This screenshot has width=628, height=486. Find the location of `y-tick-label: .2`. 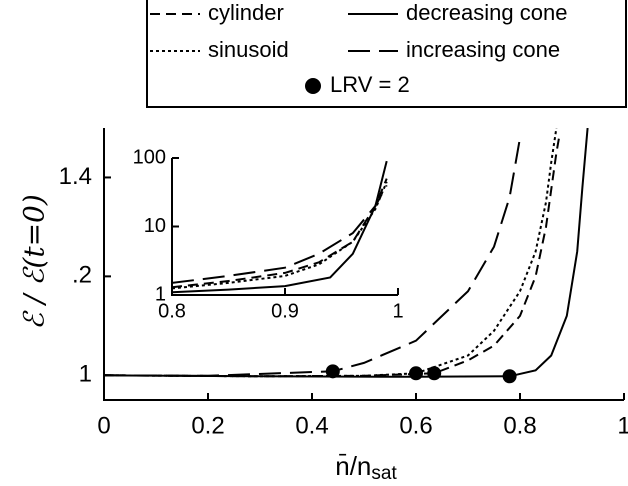

y-tick-label: .2 is located at coordinates (82, 275).